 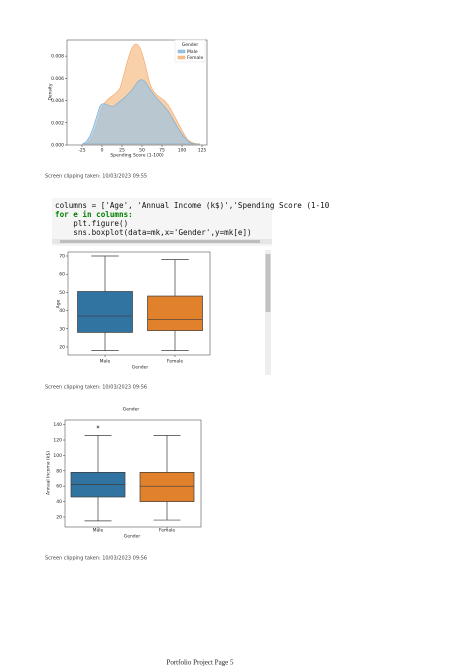 I want to click on legend-entry: Male, so click(x=192, y=52).